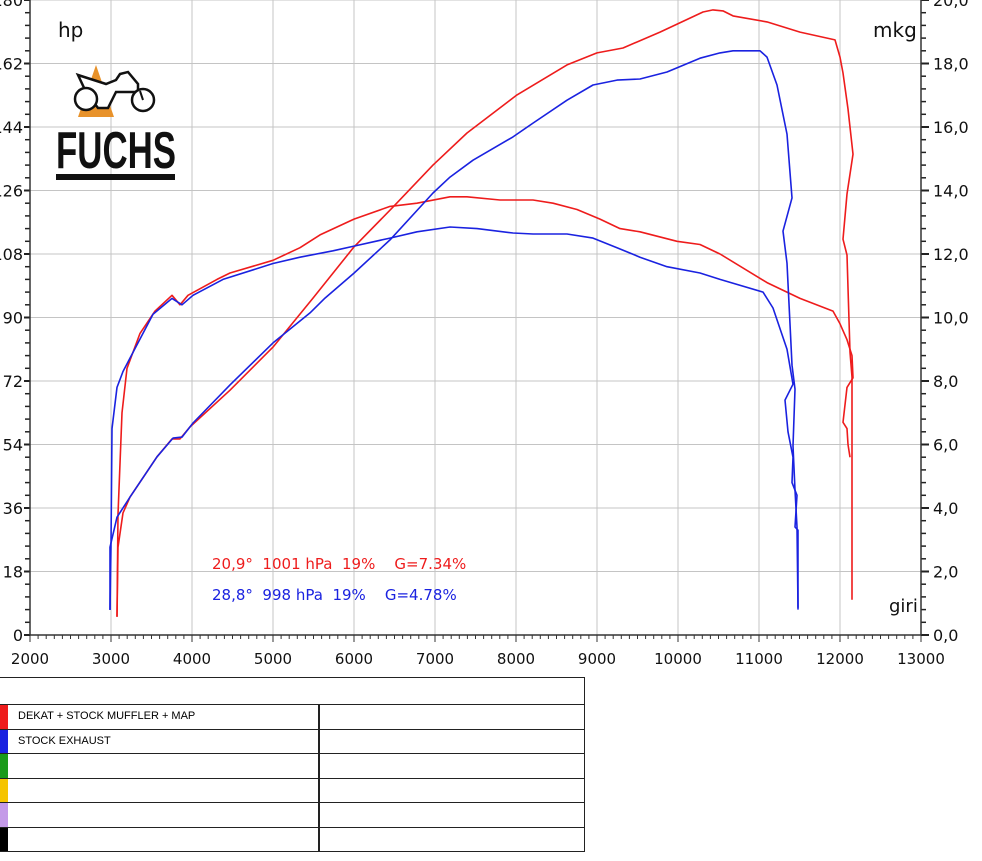  I want to click on x-tick-label: 13000, so click(921, 659).